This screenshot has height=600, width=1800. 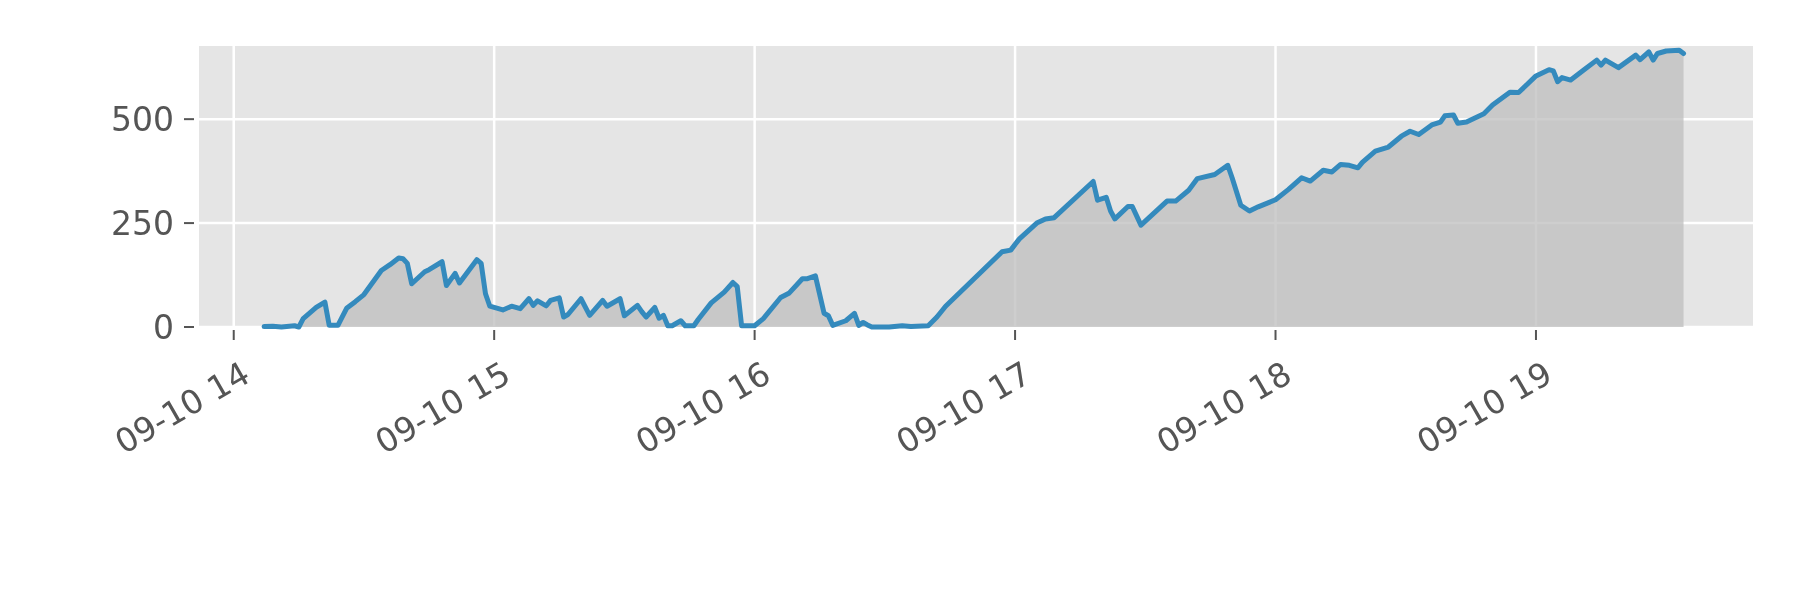 I want to click on y-tick-label: 500, so click(x=142, y=119).